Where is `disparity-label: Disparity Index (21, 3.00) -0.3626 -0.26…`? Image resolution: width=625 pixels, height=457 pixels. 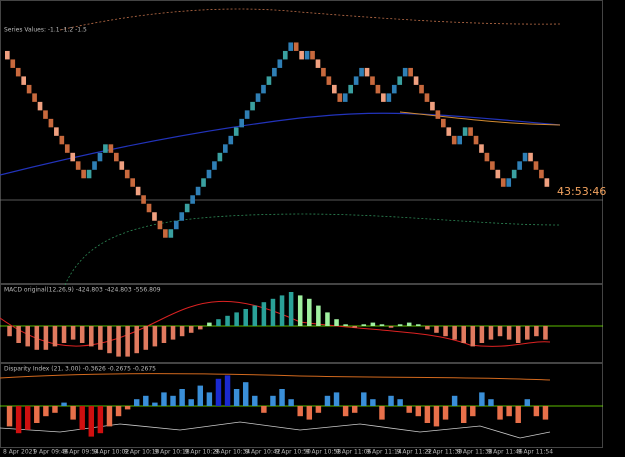
disparity-label: Disparity Index (21, 3.00) -0.3626 -0.26… is located at coordinates (80, 369).